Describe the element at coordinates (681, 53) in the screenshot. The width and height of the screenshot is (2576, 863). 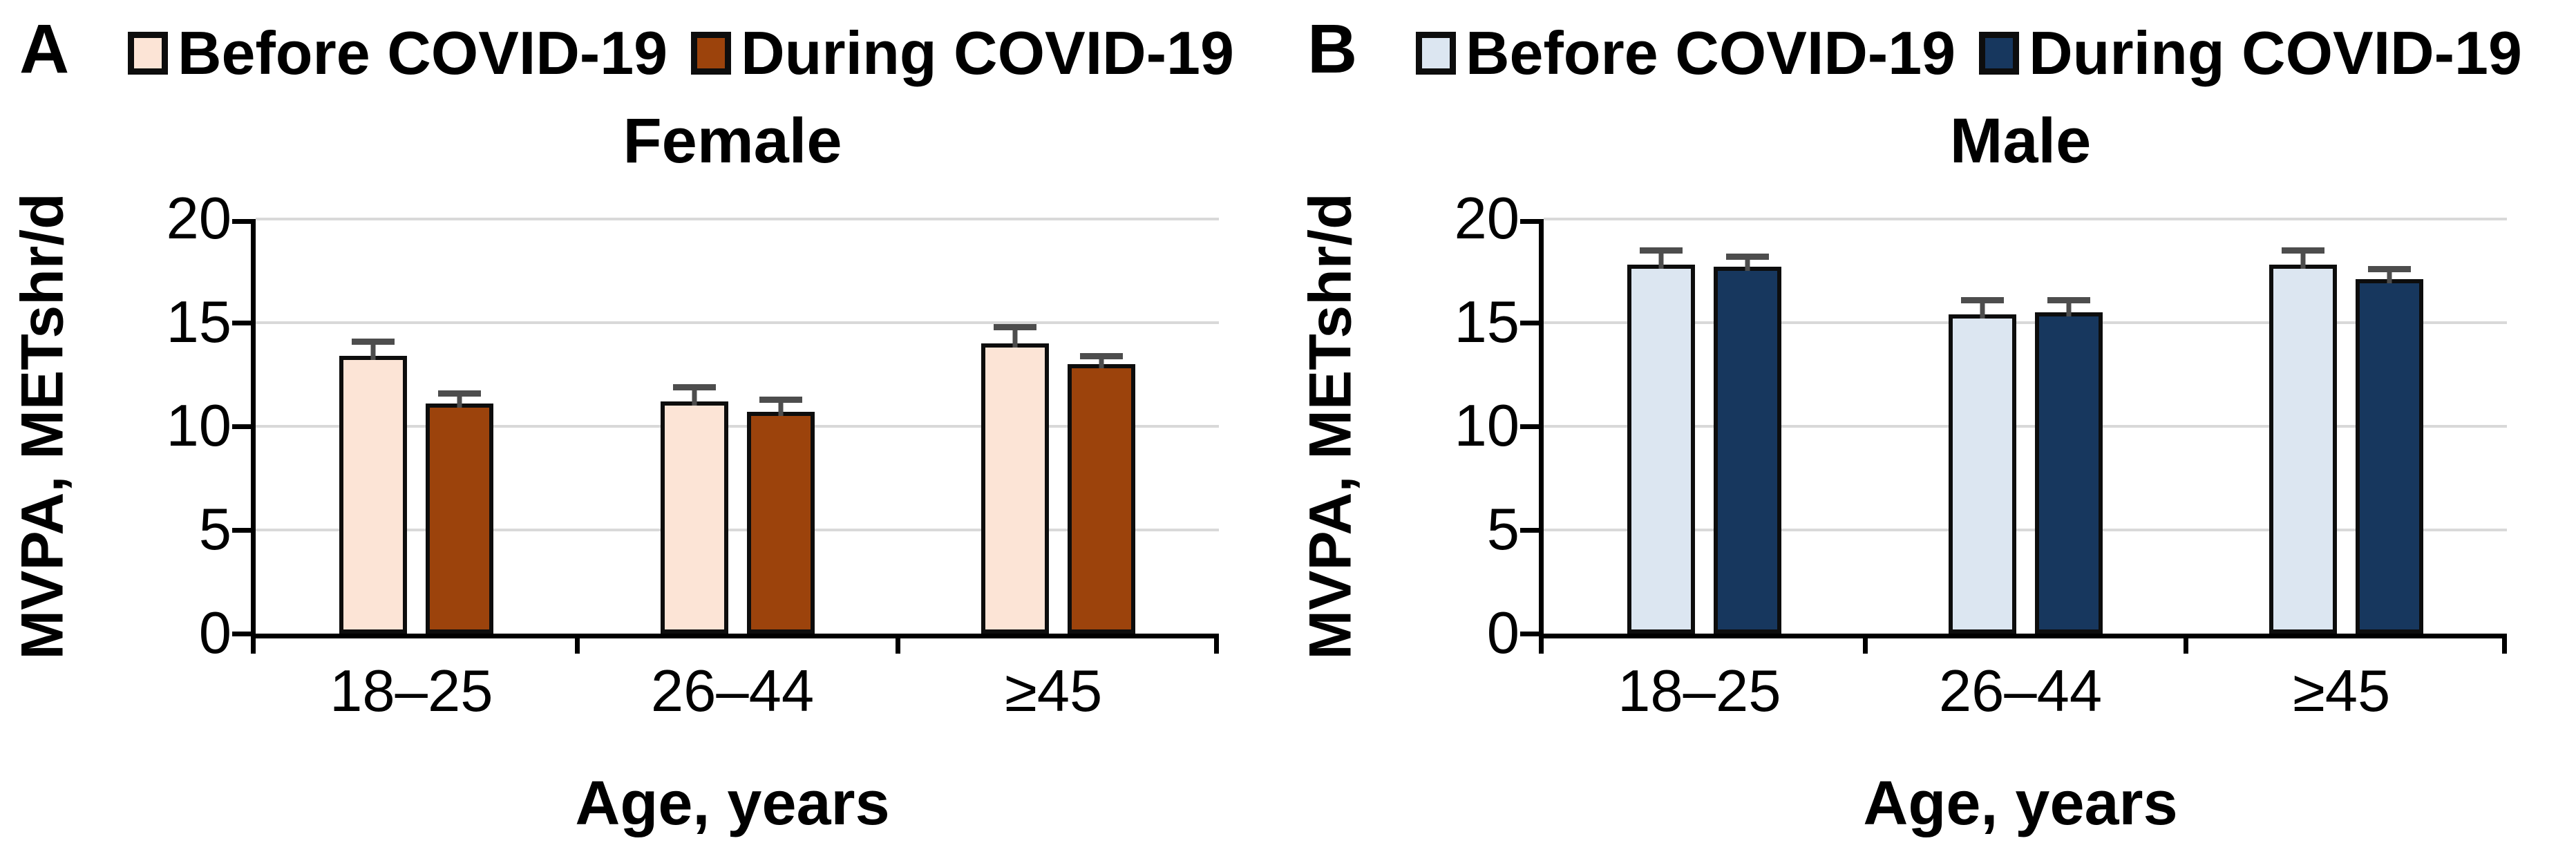
I see `legend-female: Before COVID-19 During COVID-19` at that location.